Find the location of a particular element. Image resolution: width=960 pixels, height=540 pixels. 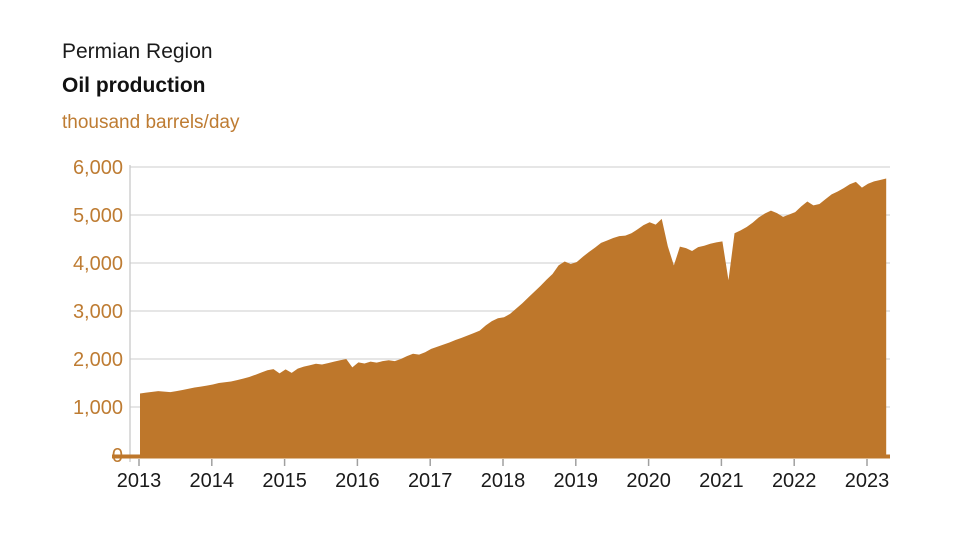

chart-region-title: Permian Region is located at coordinates (137, 51).